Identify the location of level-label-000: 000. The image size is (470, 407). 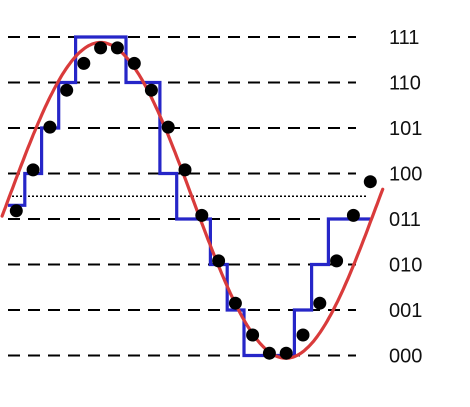
(405, 357).